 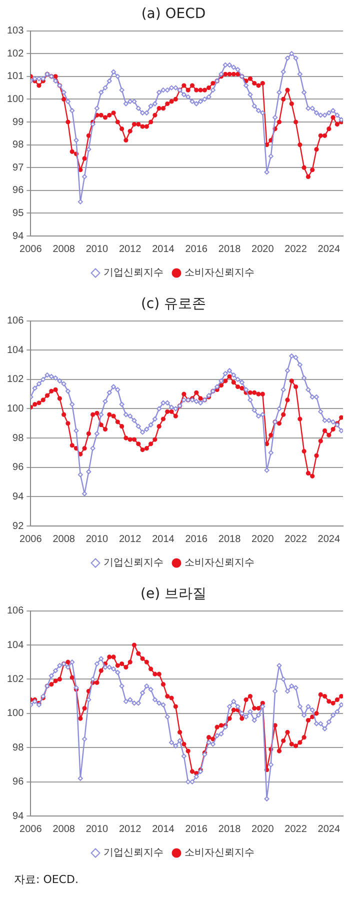 What do you see at coordinates (18, 168) in the screenshot?
I see `y-tick-label: 97` at bounding box center [18, 168].